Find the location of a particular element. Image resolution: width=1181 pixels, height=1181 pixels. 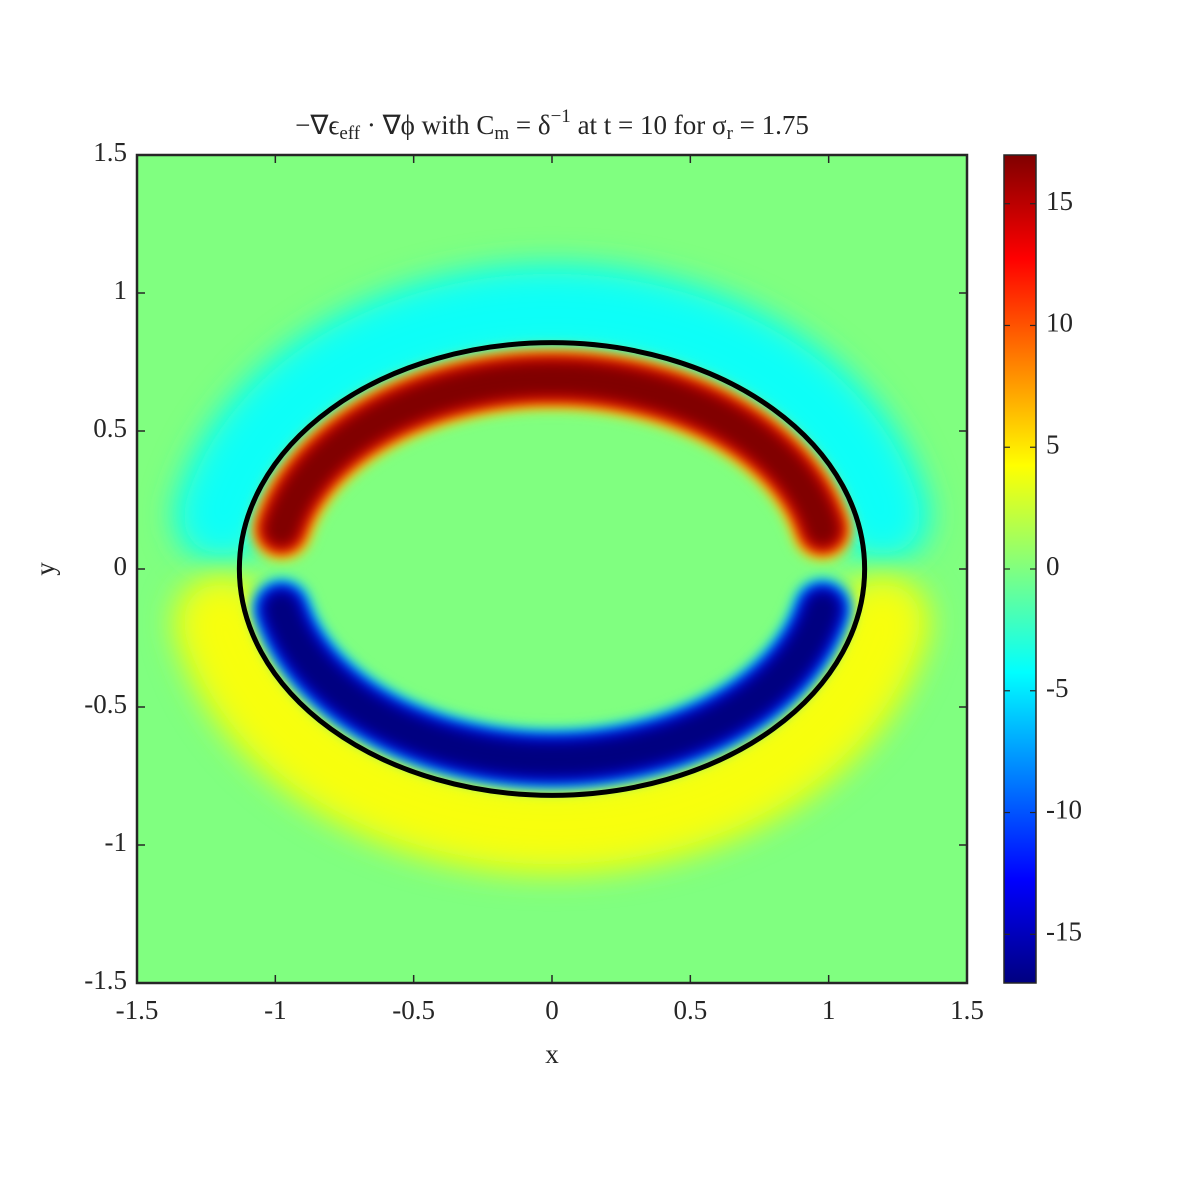

y-tick-label: 1 is located at coordinates (121, 290).